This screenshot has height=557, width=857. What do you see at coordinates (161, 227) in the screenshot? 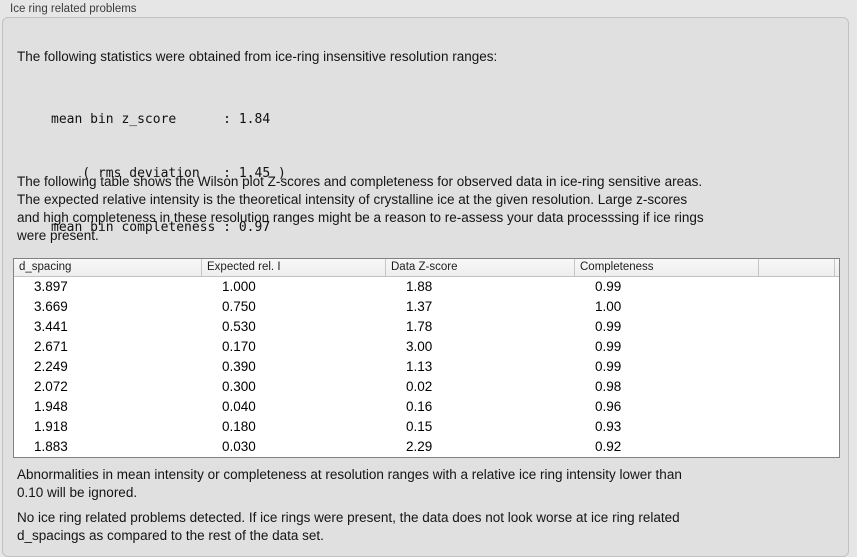
I see `stat-line-completeness: mean bin completeness : 0.97` at bounding box center [161, 227].